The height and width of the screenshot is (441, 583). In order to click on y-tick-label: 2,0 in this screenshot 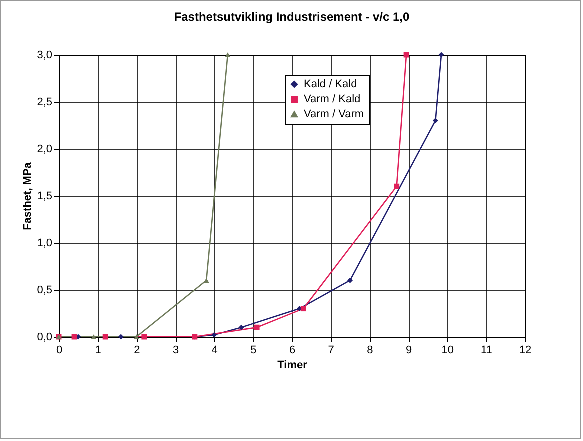, I will do `click(44, 150)`.